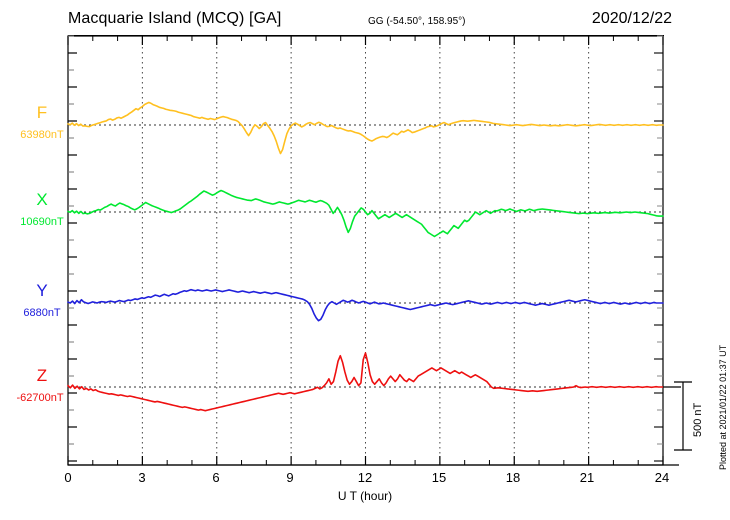 This screenshot has width=730, height=520. I want to click on component-label-y: Y, so click(42, 290).